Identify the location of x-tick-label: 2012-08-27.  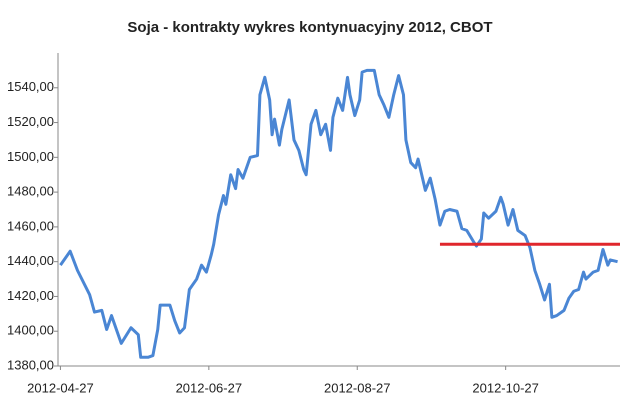
(357, 387).